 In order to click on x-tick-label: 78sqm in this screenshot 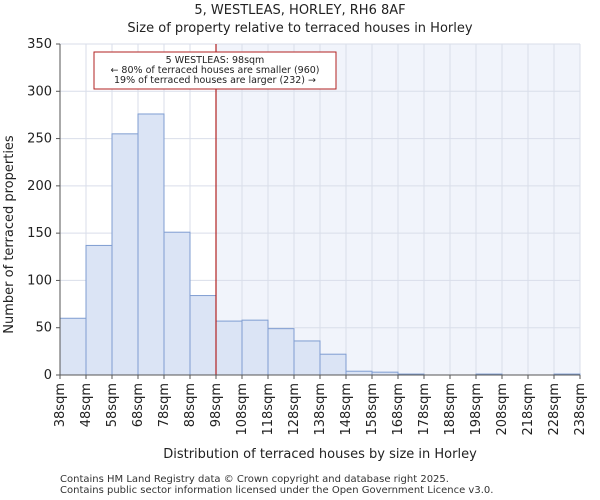, I will do `click(164, 405)`.